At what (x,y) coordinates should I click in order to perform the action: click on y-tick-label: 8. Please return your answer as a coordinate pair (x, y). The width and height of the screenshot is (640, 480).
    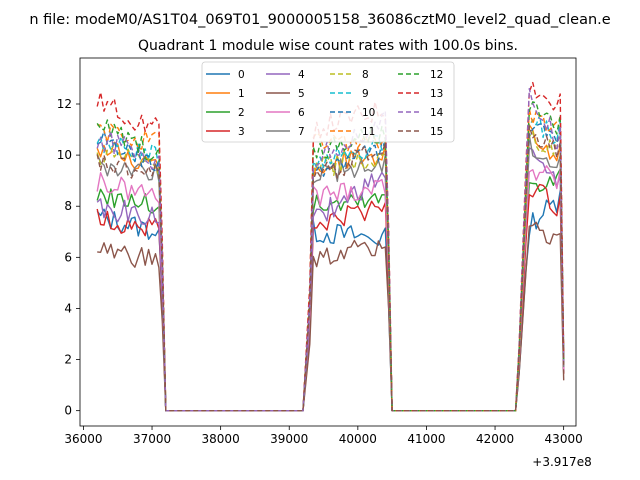
    Looking at the image, I should click on (68, 206).